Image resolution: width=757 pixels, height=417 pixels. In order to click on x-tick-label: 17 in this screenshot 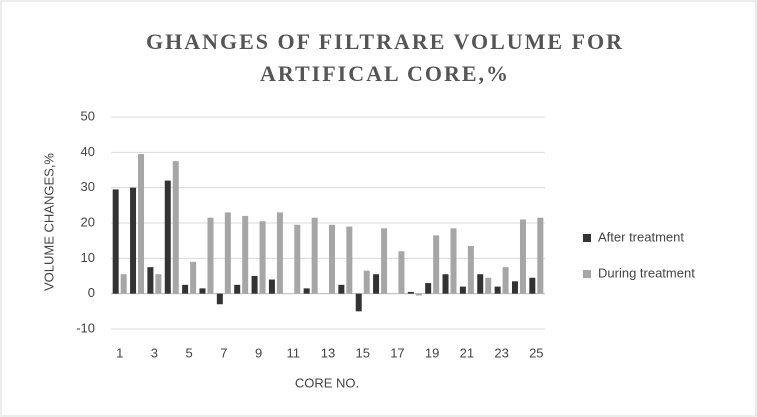, I will do `click(397, 352)`.